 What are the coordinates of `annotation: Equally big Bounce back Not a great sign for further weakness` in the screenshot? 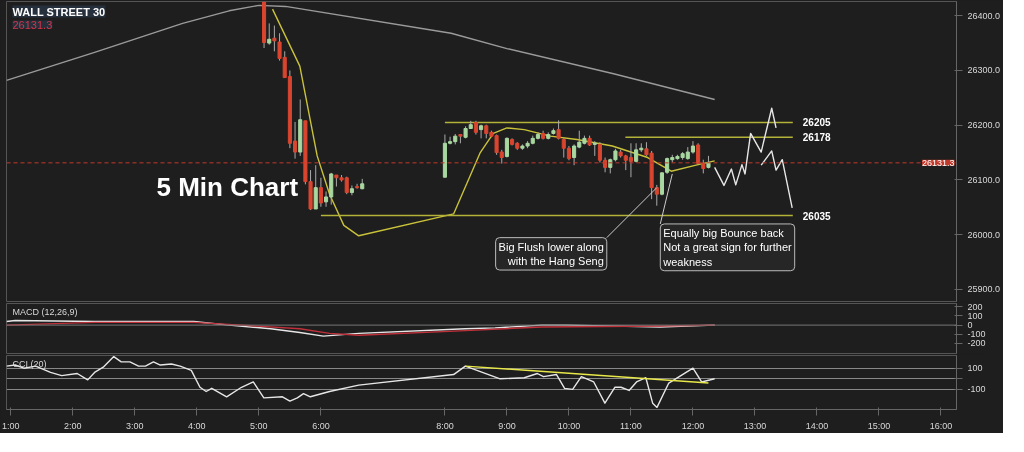 It's located at (727, 247).